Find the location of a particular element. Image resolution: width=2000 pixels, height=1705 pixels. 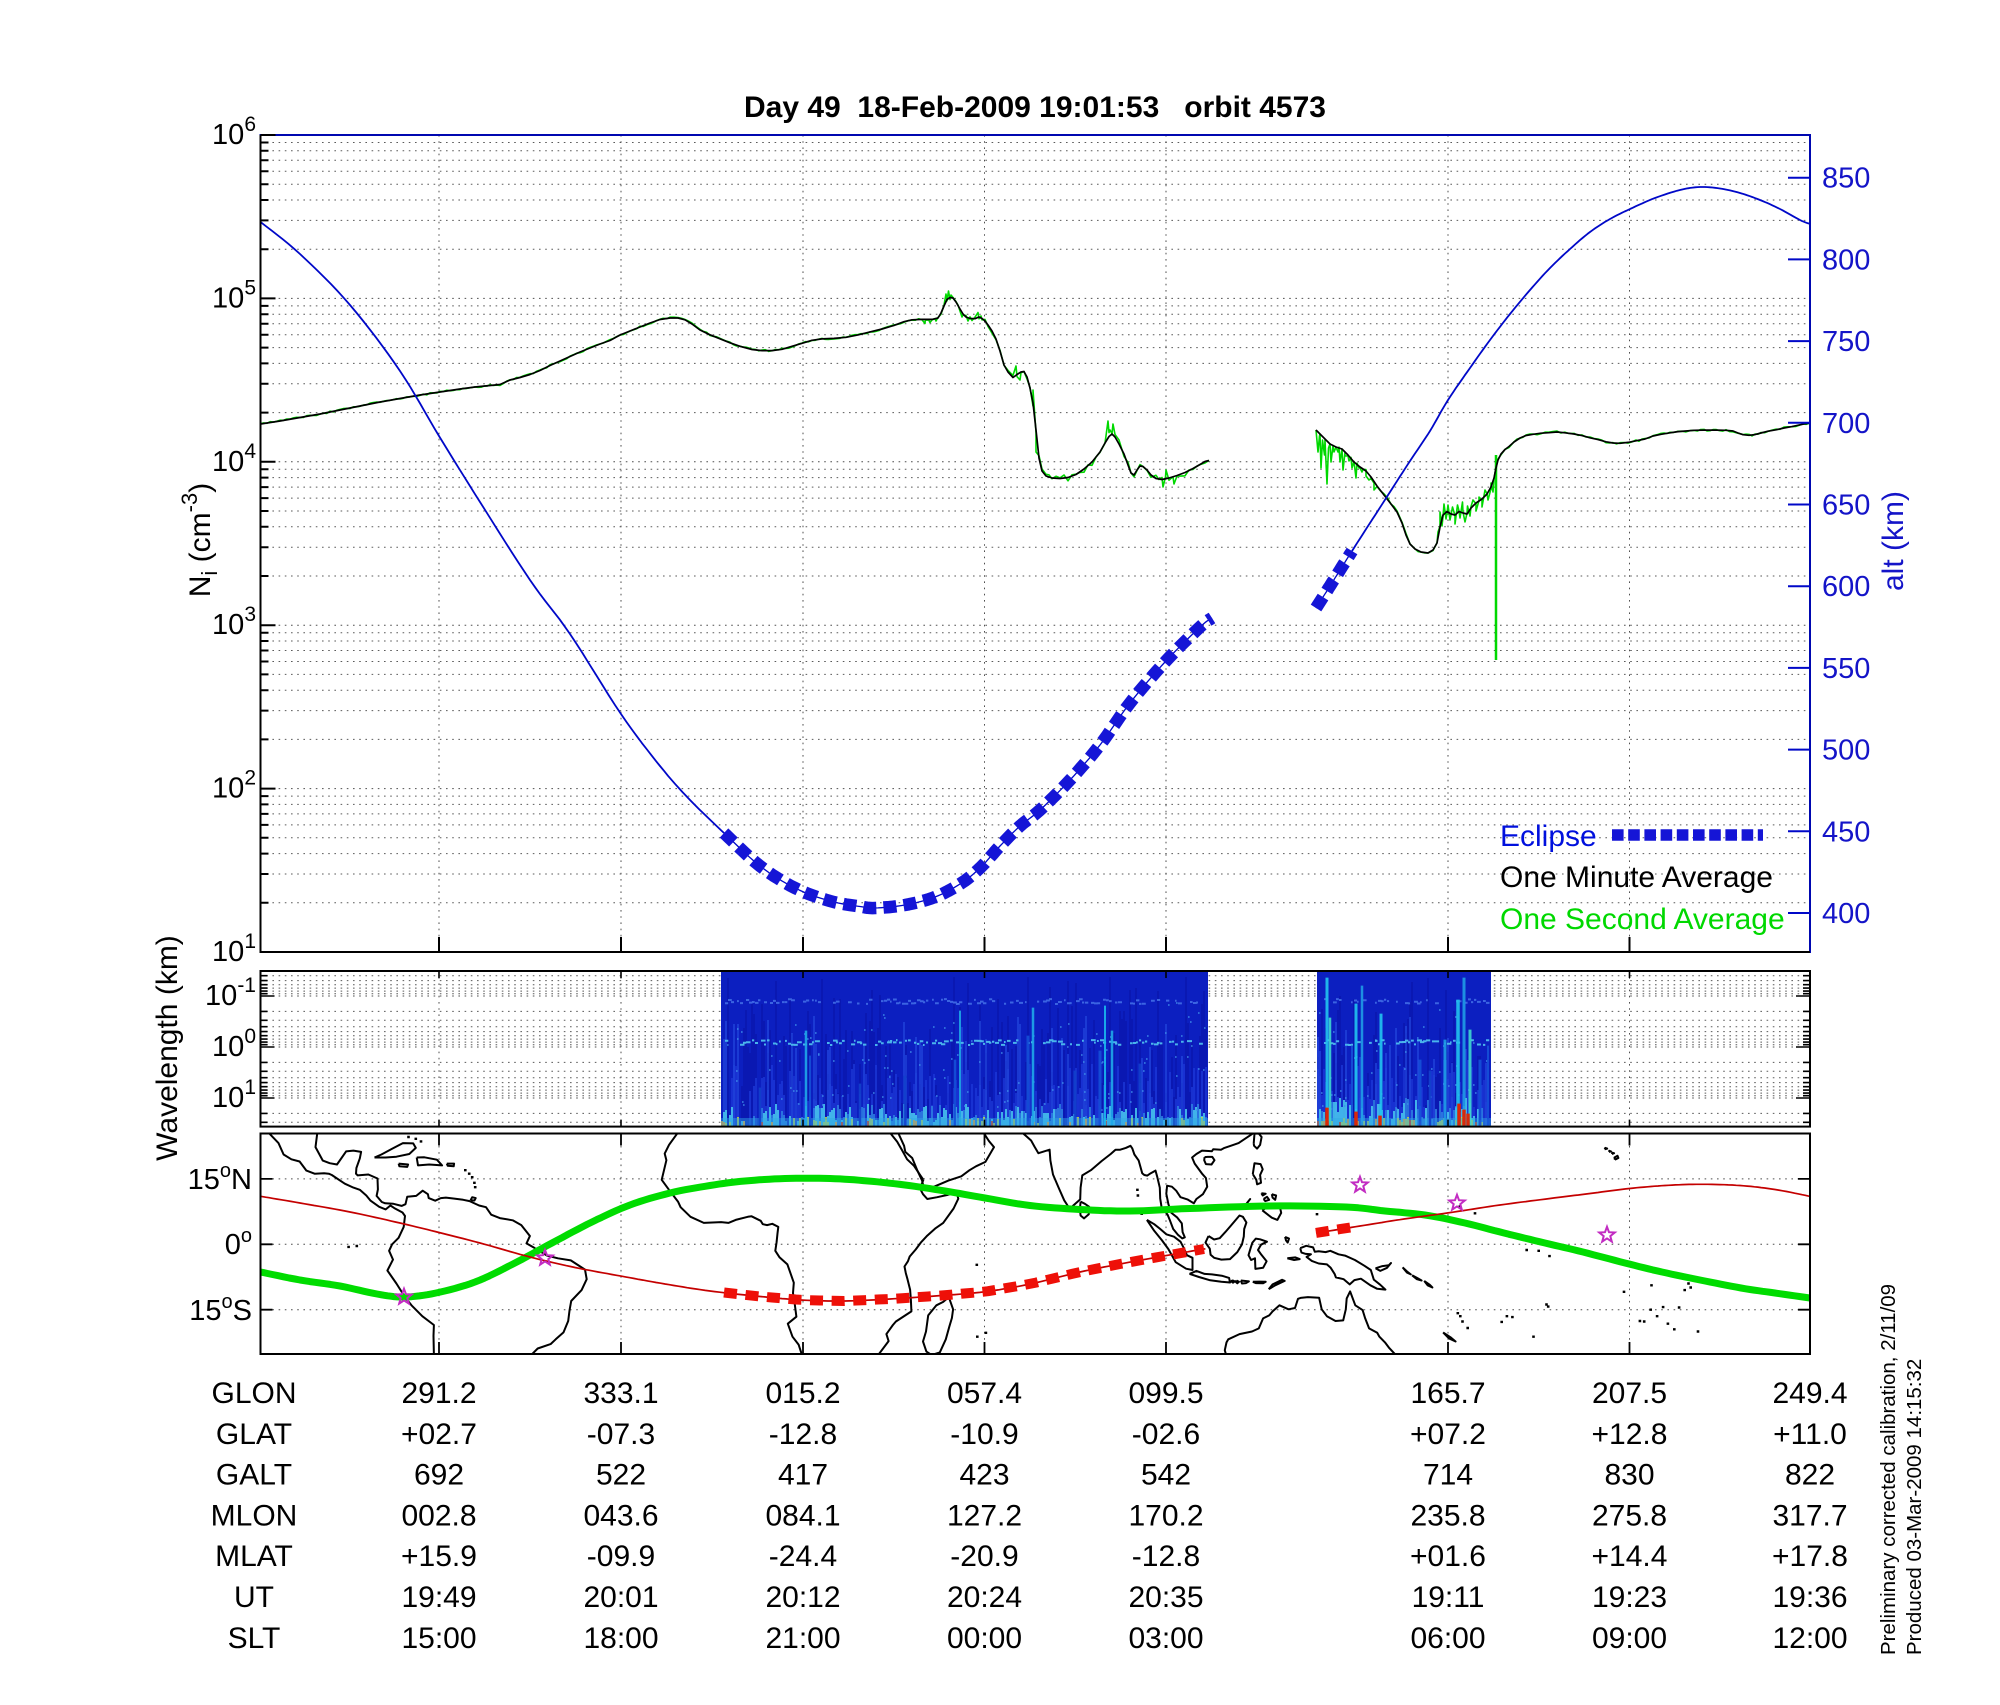

svg-text: 650 is located at coordinates (1846, 506).